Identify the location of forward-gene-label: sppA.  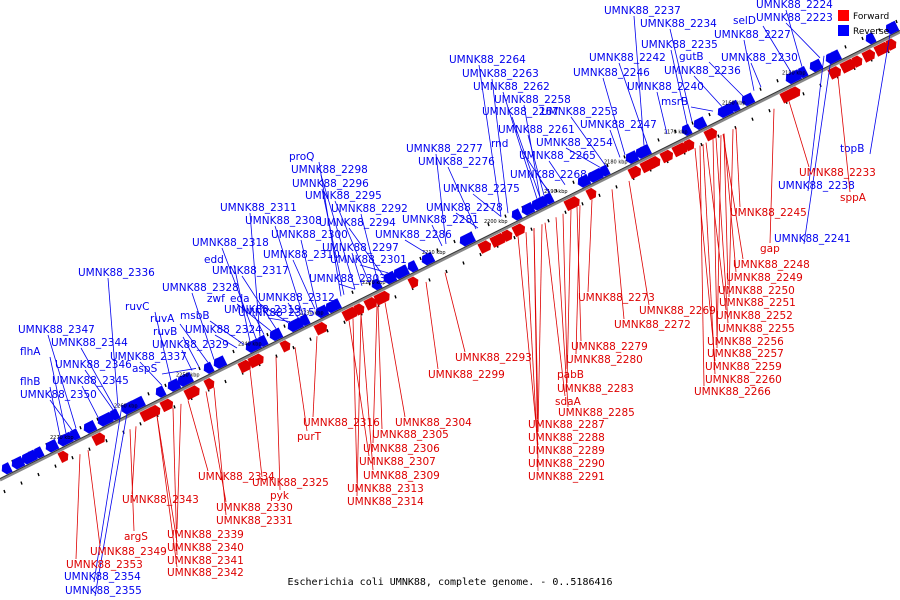
(853, 198).